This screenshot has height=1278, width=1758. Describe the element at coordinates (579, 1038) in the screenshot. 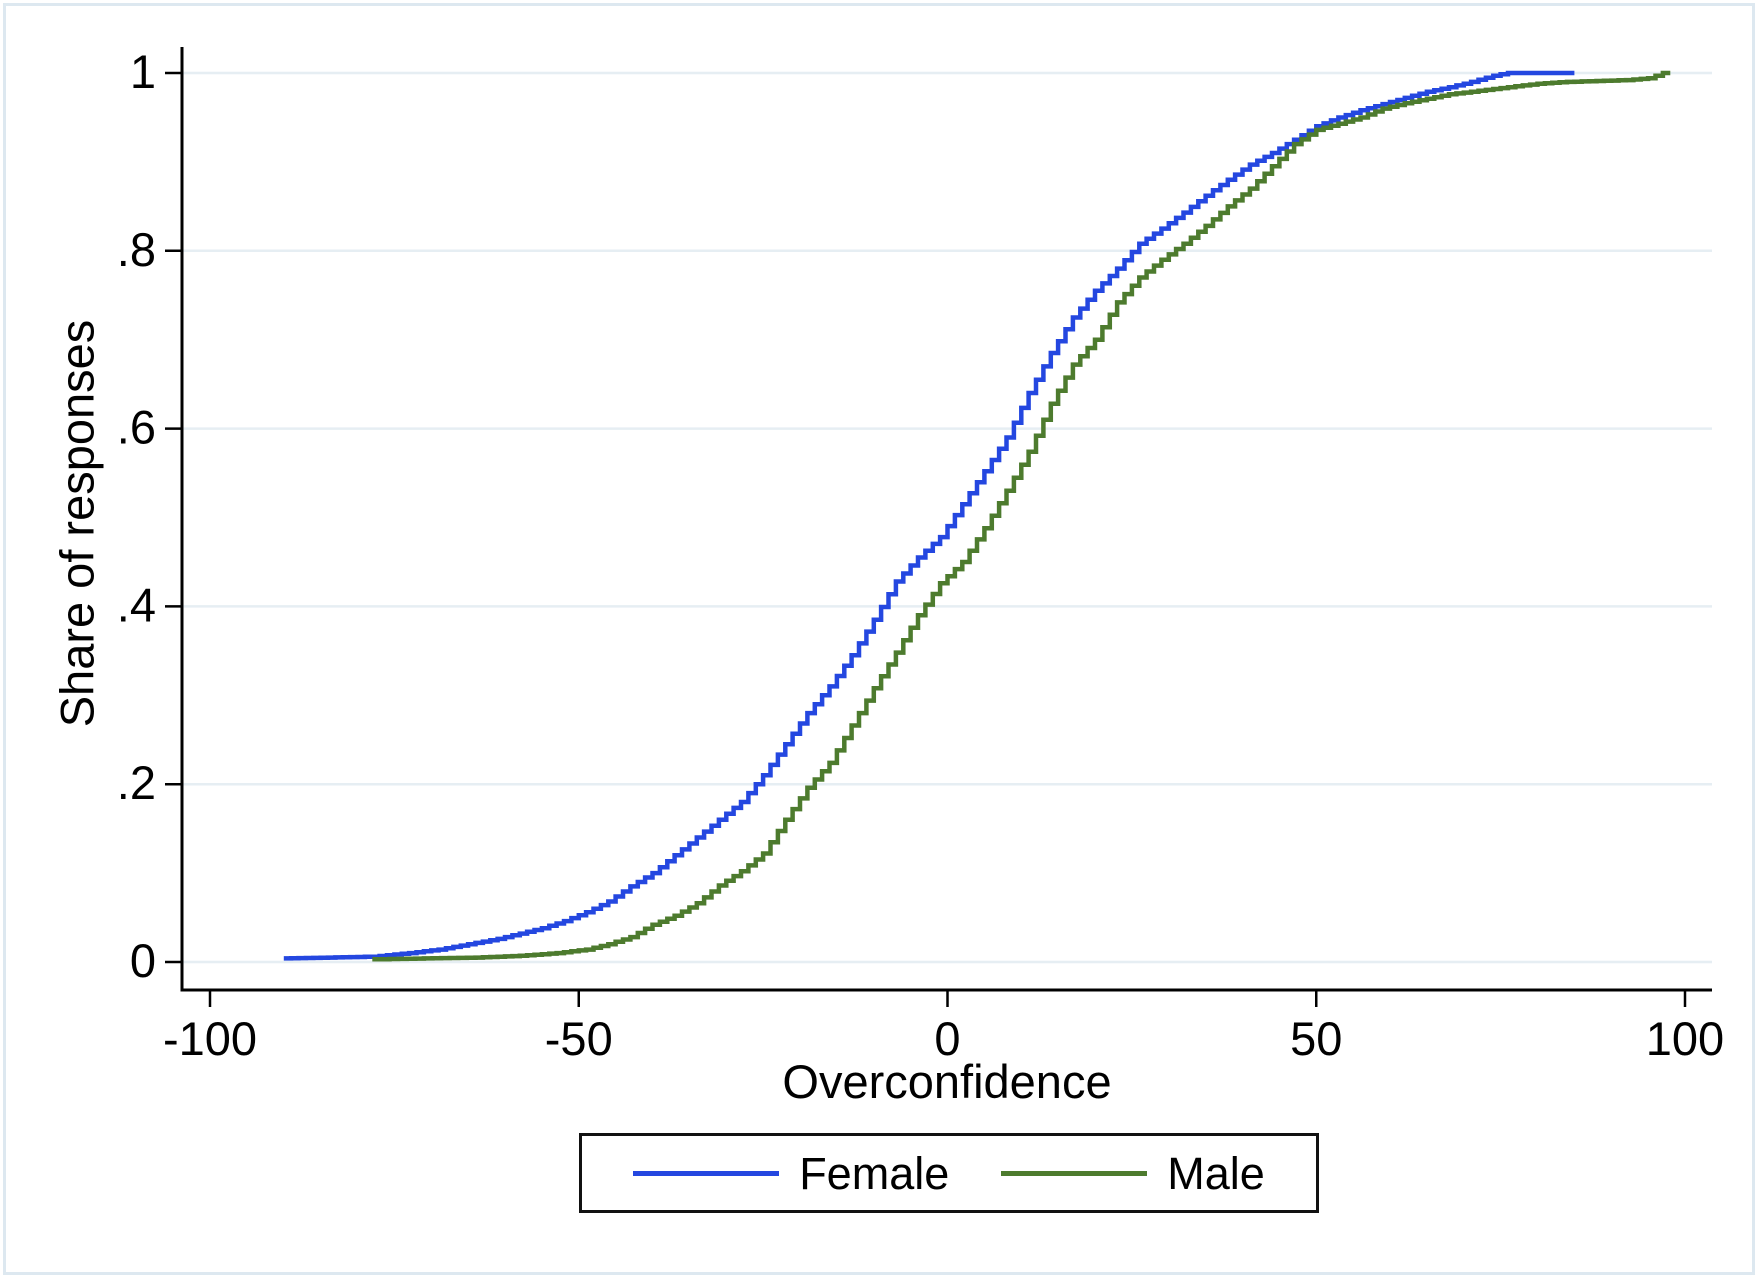

I see `x-tick-label: -50` at that location.